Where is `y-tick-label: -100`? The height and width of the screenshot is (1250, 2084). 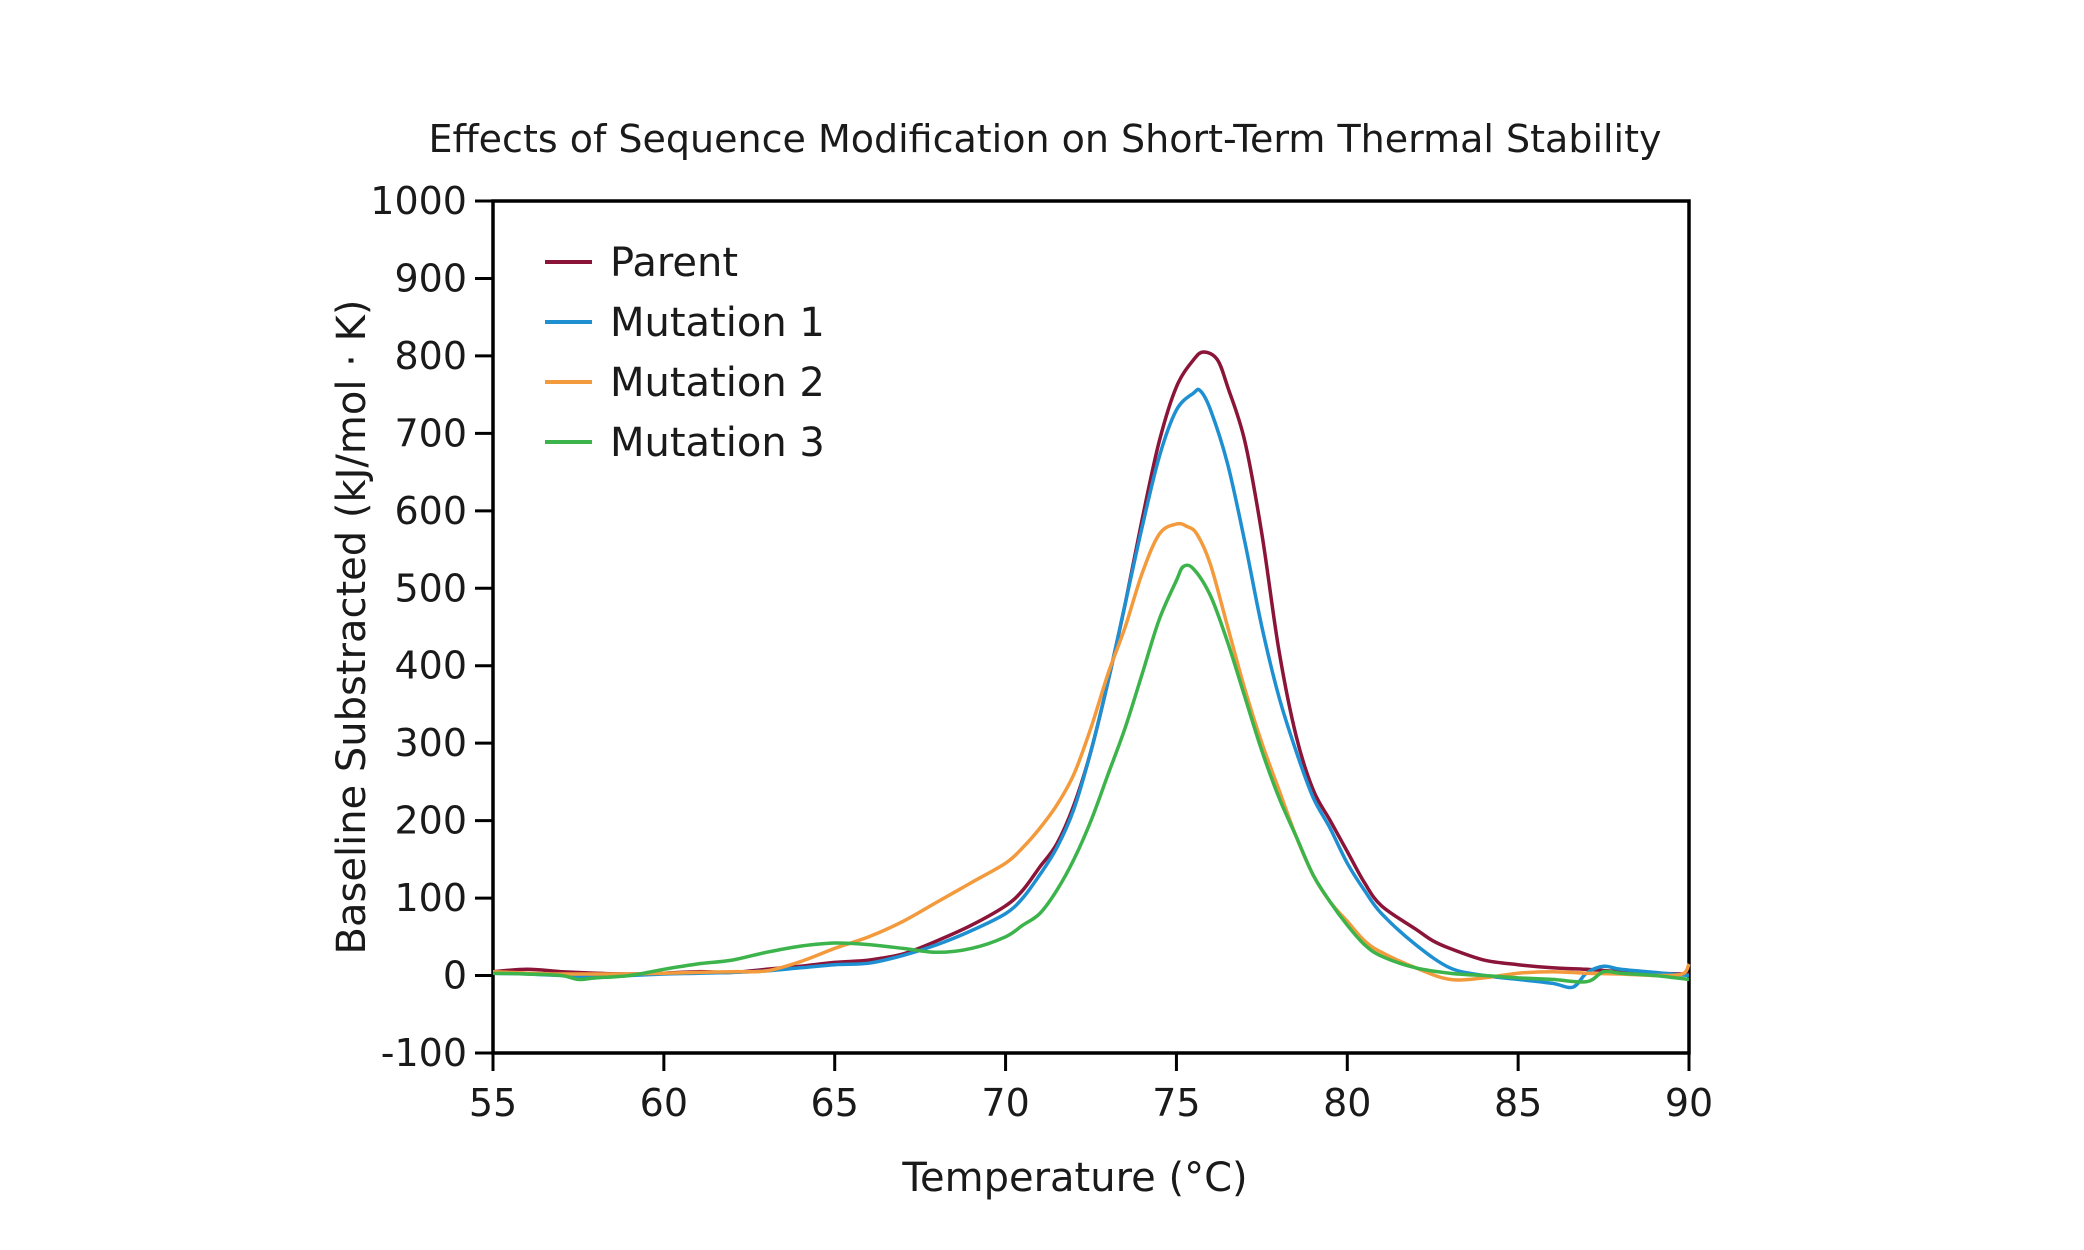
y-tick-label: -100 is located at coordinates (424, 1053).